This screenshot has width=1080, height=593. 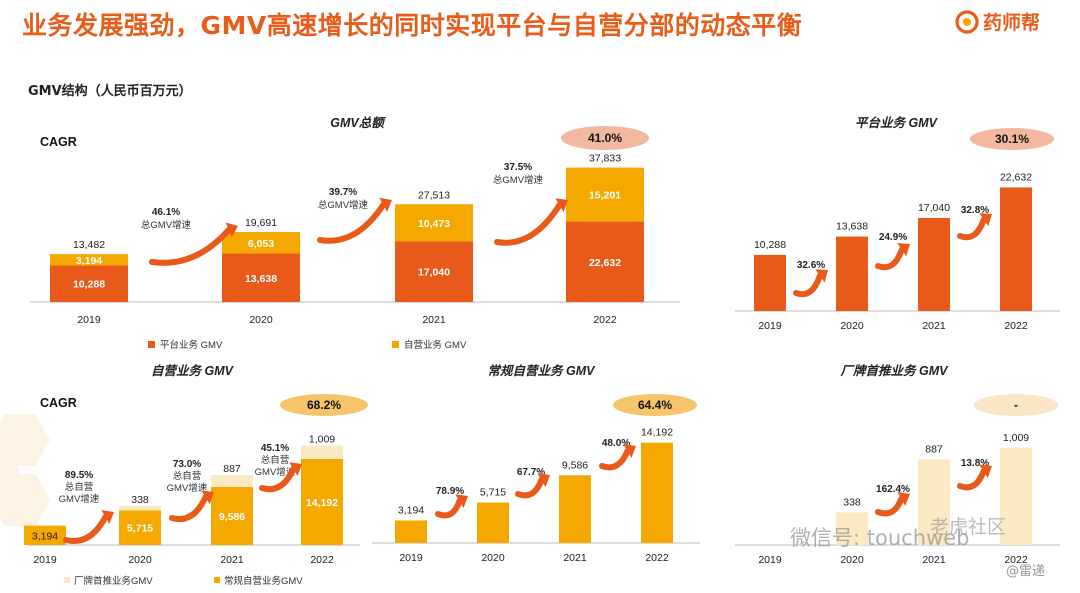 I want to click on regular-cagr-bubble, so click(x=655, y=405).